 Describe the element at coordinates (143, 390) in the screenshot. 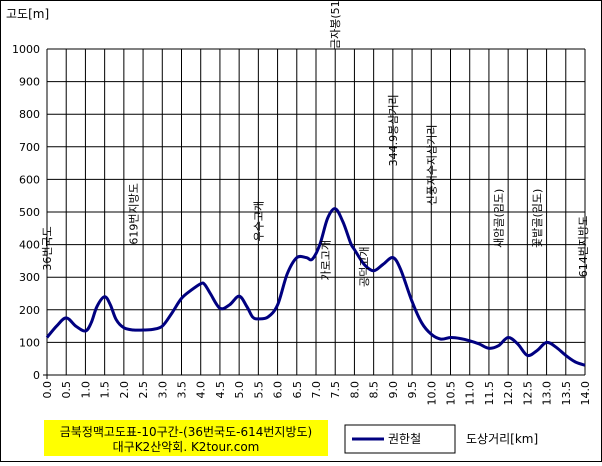

I see `x-tick-label: 2.5` at that location.